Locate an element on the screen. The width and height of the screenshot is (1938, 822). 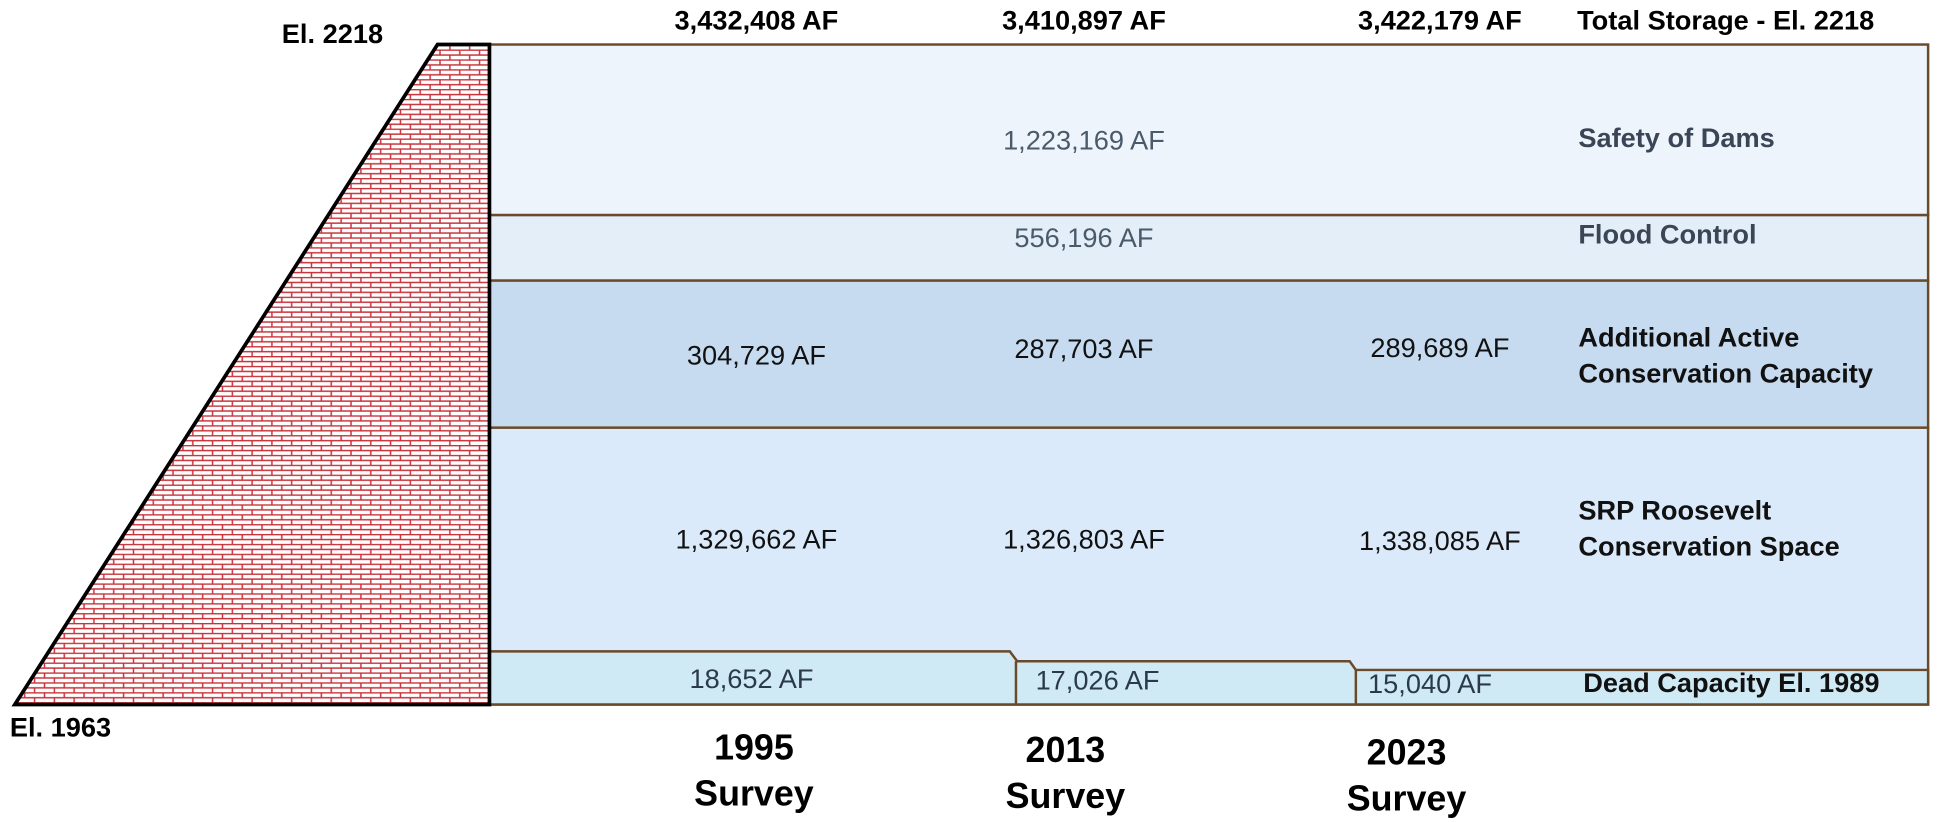
zone-label: SRP Roosevelt is located at coordinates (1674, 510).